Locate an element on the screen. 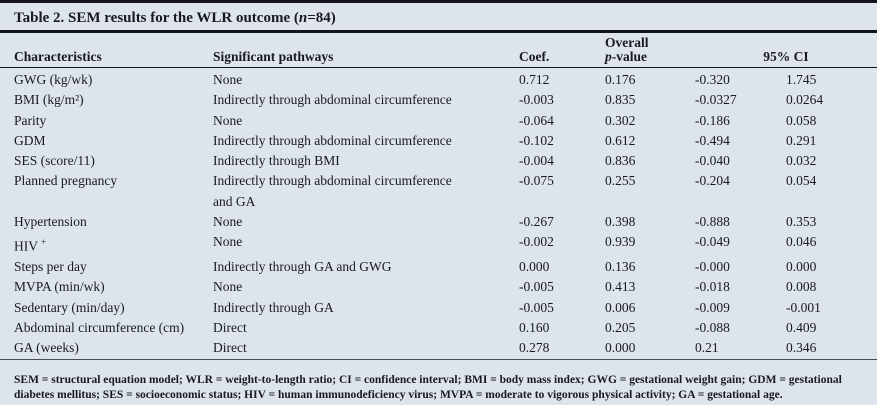 This screenshot has height=405, width=877. cell-ci-low: -0.0327 is located at coordinates (716, 100).